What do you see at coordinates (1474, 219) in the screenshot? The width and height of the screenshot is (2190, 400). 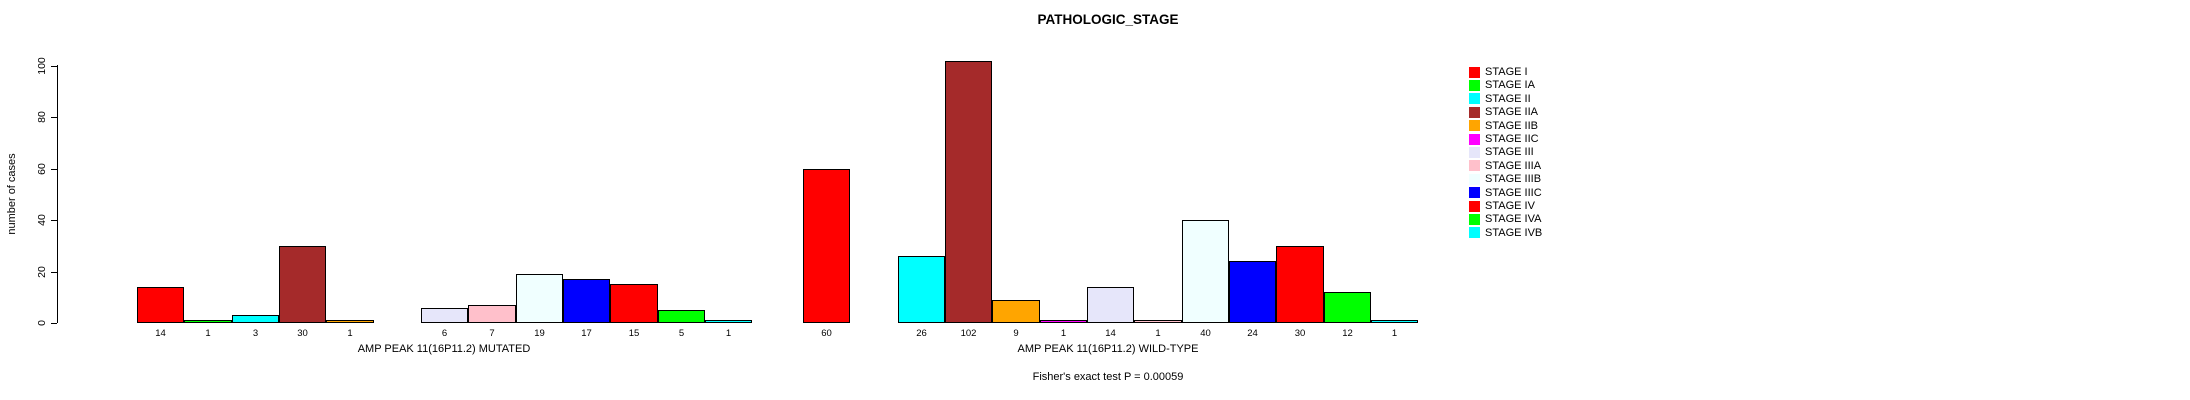 I see `legend-swatch-stage-iva` at bounding box center [1474, 219].